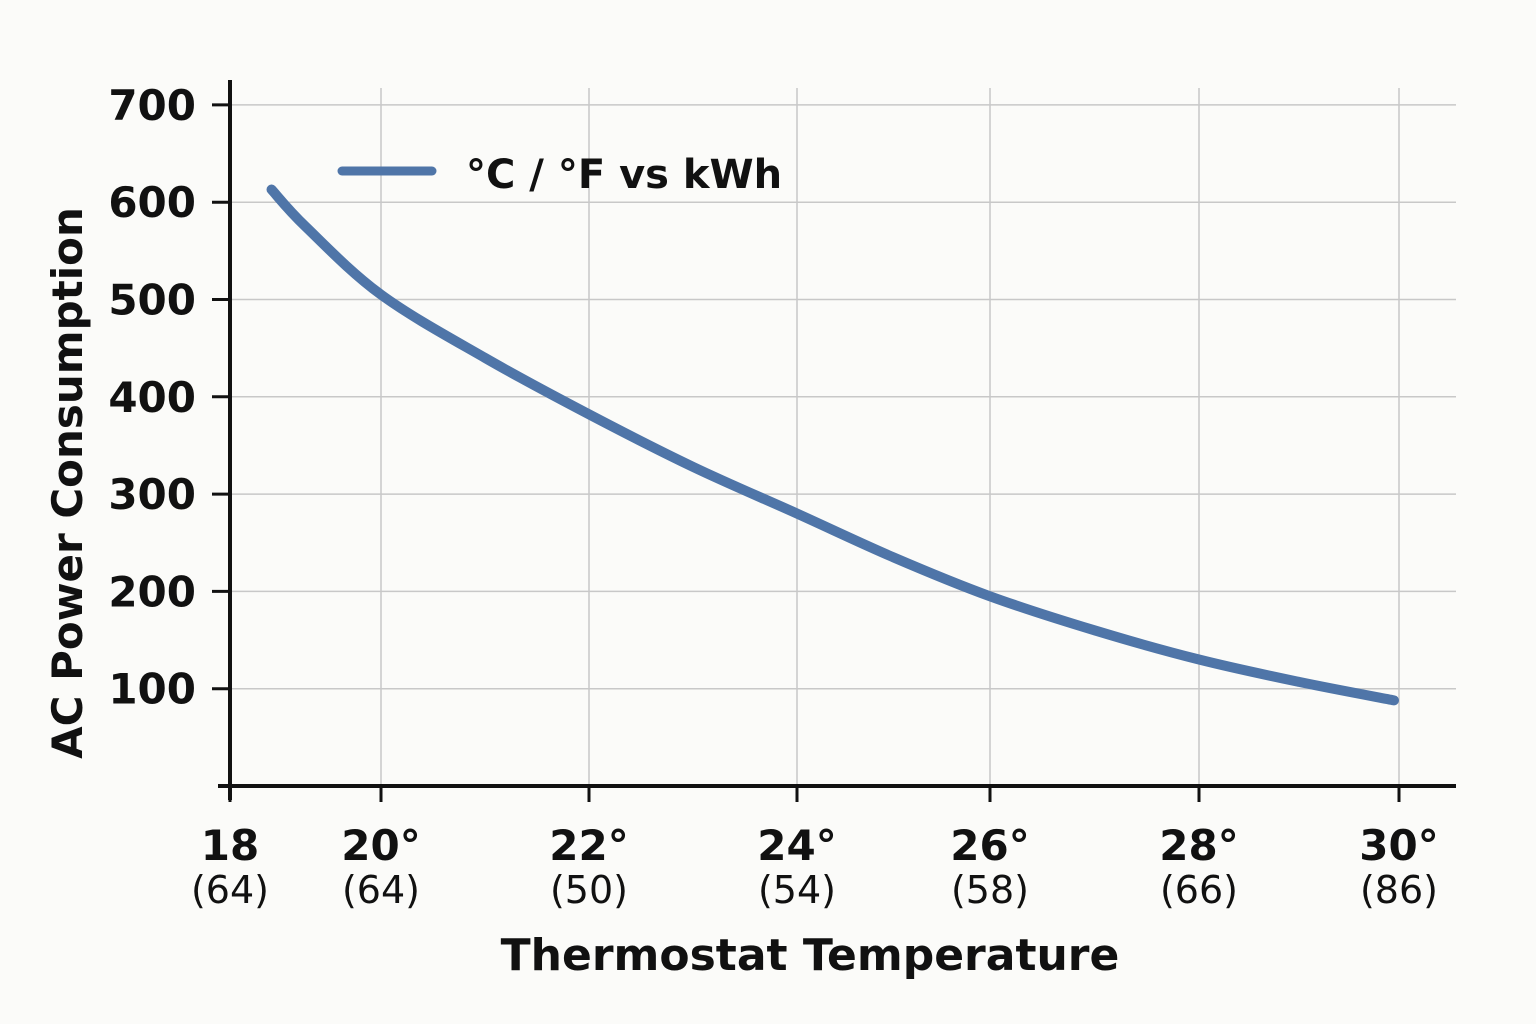 The image size is (1536, 1024). Describe the element at coordinates (1198, 845) in the screenshot. I see `x-tick-label: 28°` at that location.